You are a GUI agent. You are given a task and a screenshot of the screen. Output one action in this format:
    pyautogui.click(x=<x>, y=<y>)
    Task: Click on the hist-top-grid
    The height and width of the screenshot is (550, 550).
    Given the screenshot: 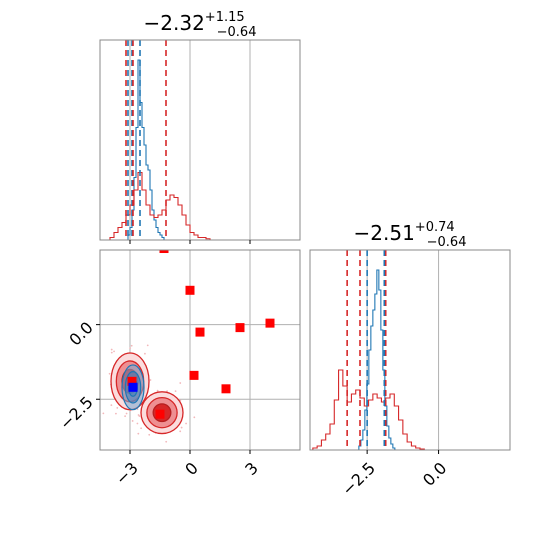 What is the action you would take?
    pyautogui.click(x=190, y=140)
    